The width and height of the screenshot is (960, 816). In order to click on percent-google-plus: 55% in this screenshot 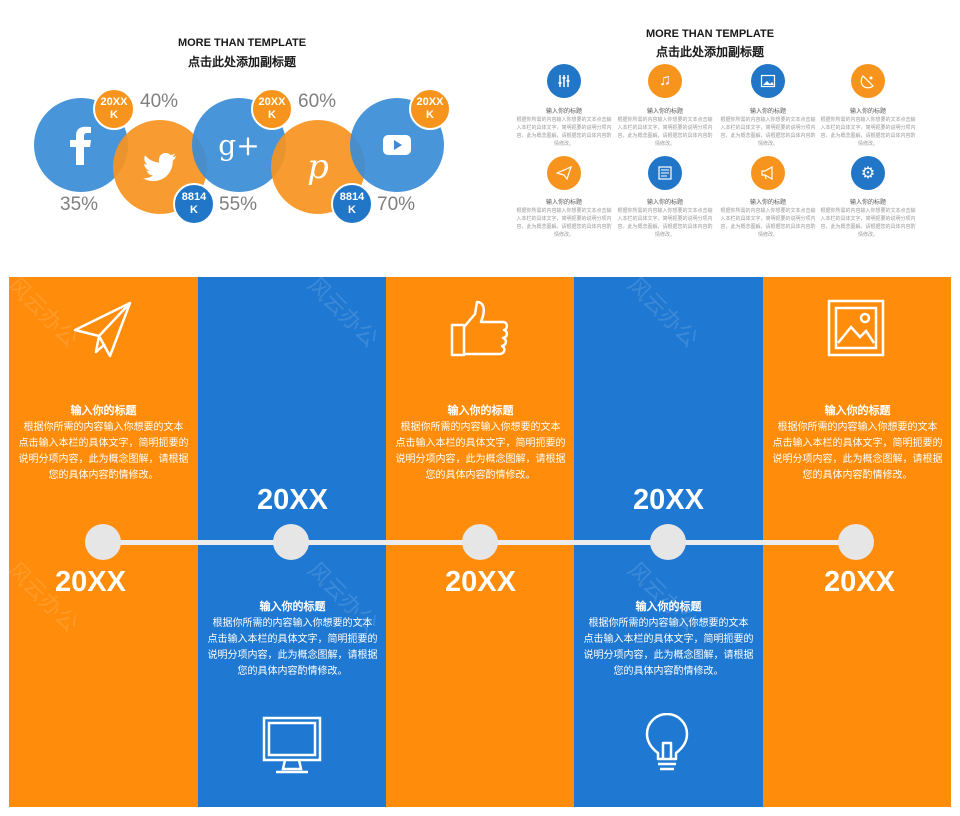, I will do `click(238, 204)`.